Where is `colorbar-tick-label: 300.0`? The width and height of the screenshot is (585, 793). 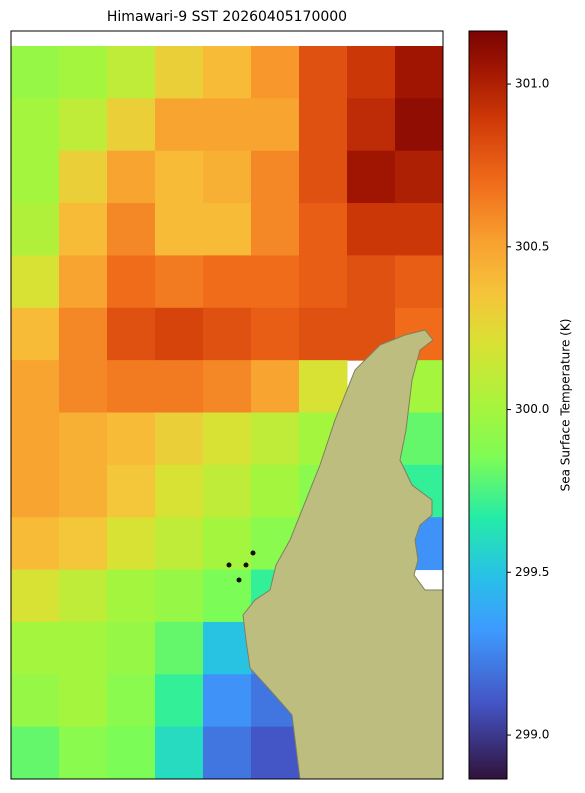
colorbar-tick-label: 300.0 is located at coordinates (532, 409).